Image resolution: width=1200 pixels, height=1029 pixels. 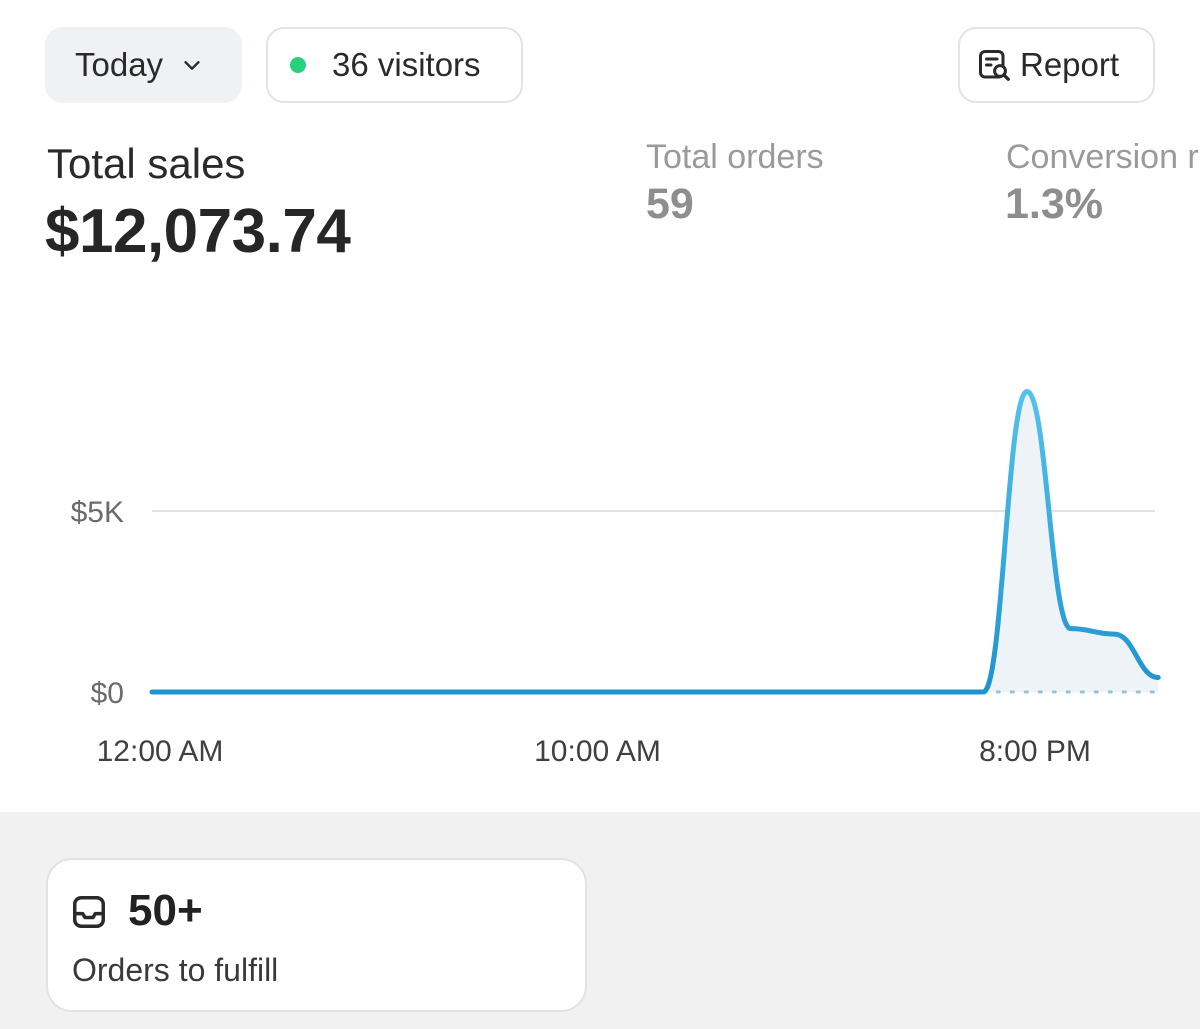 I want to click on report-button: Report, so click(x=1056, y=65).